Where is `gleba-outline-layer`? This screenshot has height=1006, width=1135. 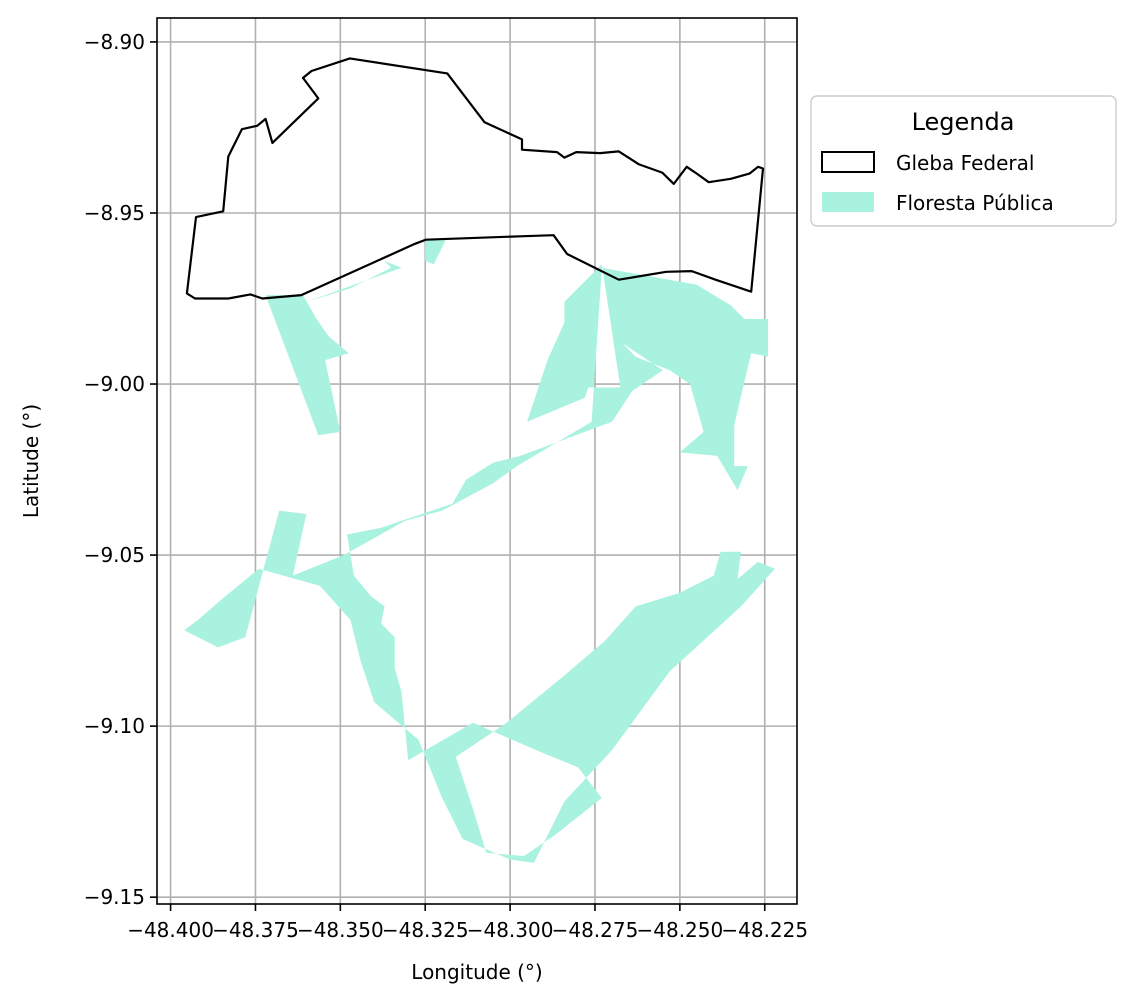 gleba-outline-layer is located at coordinates (475, 178).